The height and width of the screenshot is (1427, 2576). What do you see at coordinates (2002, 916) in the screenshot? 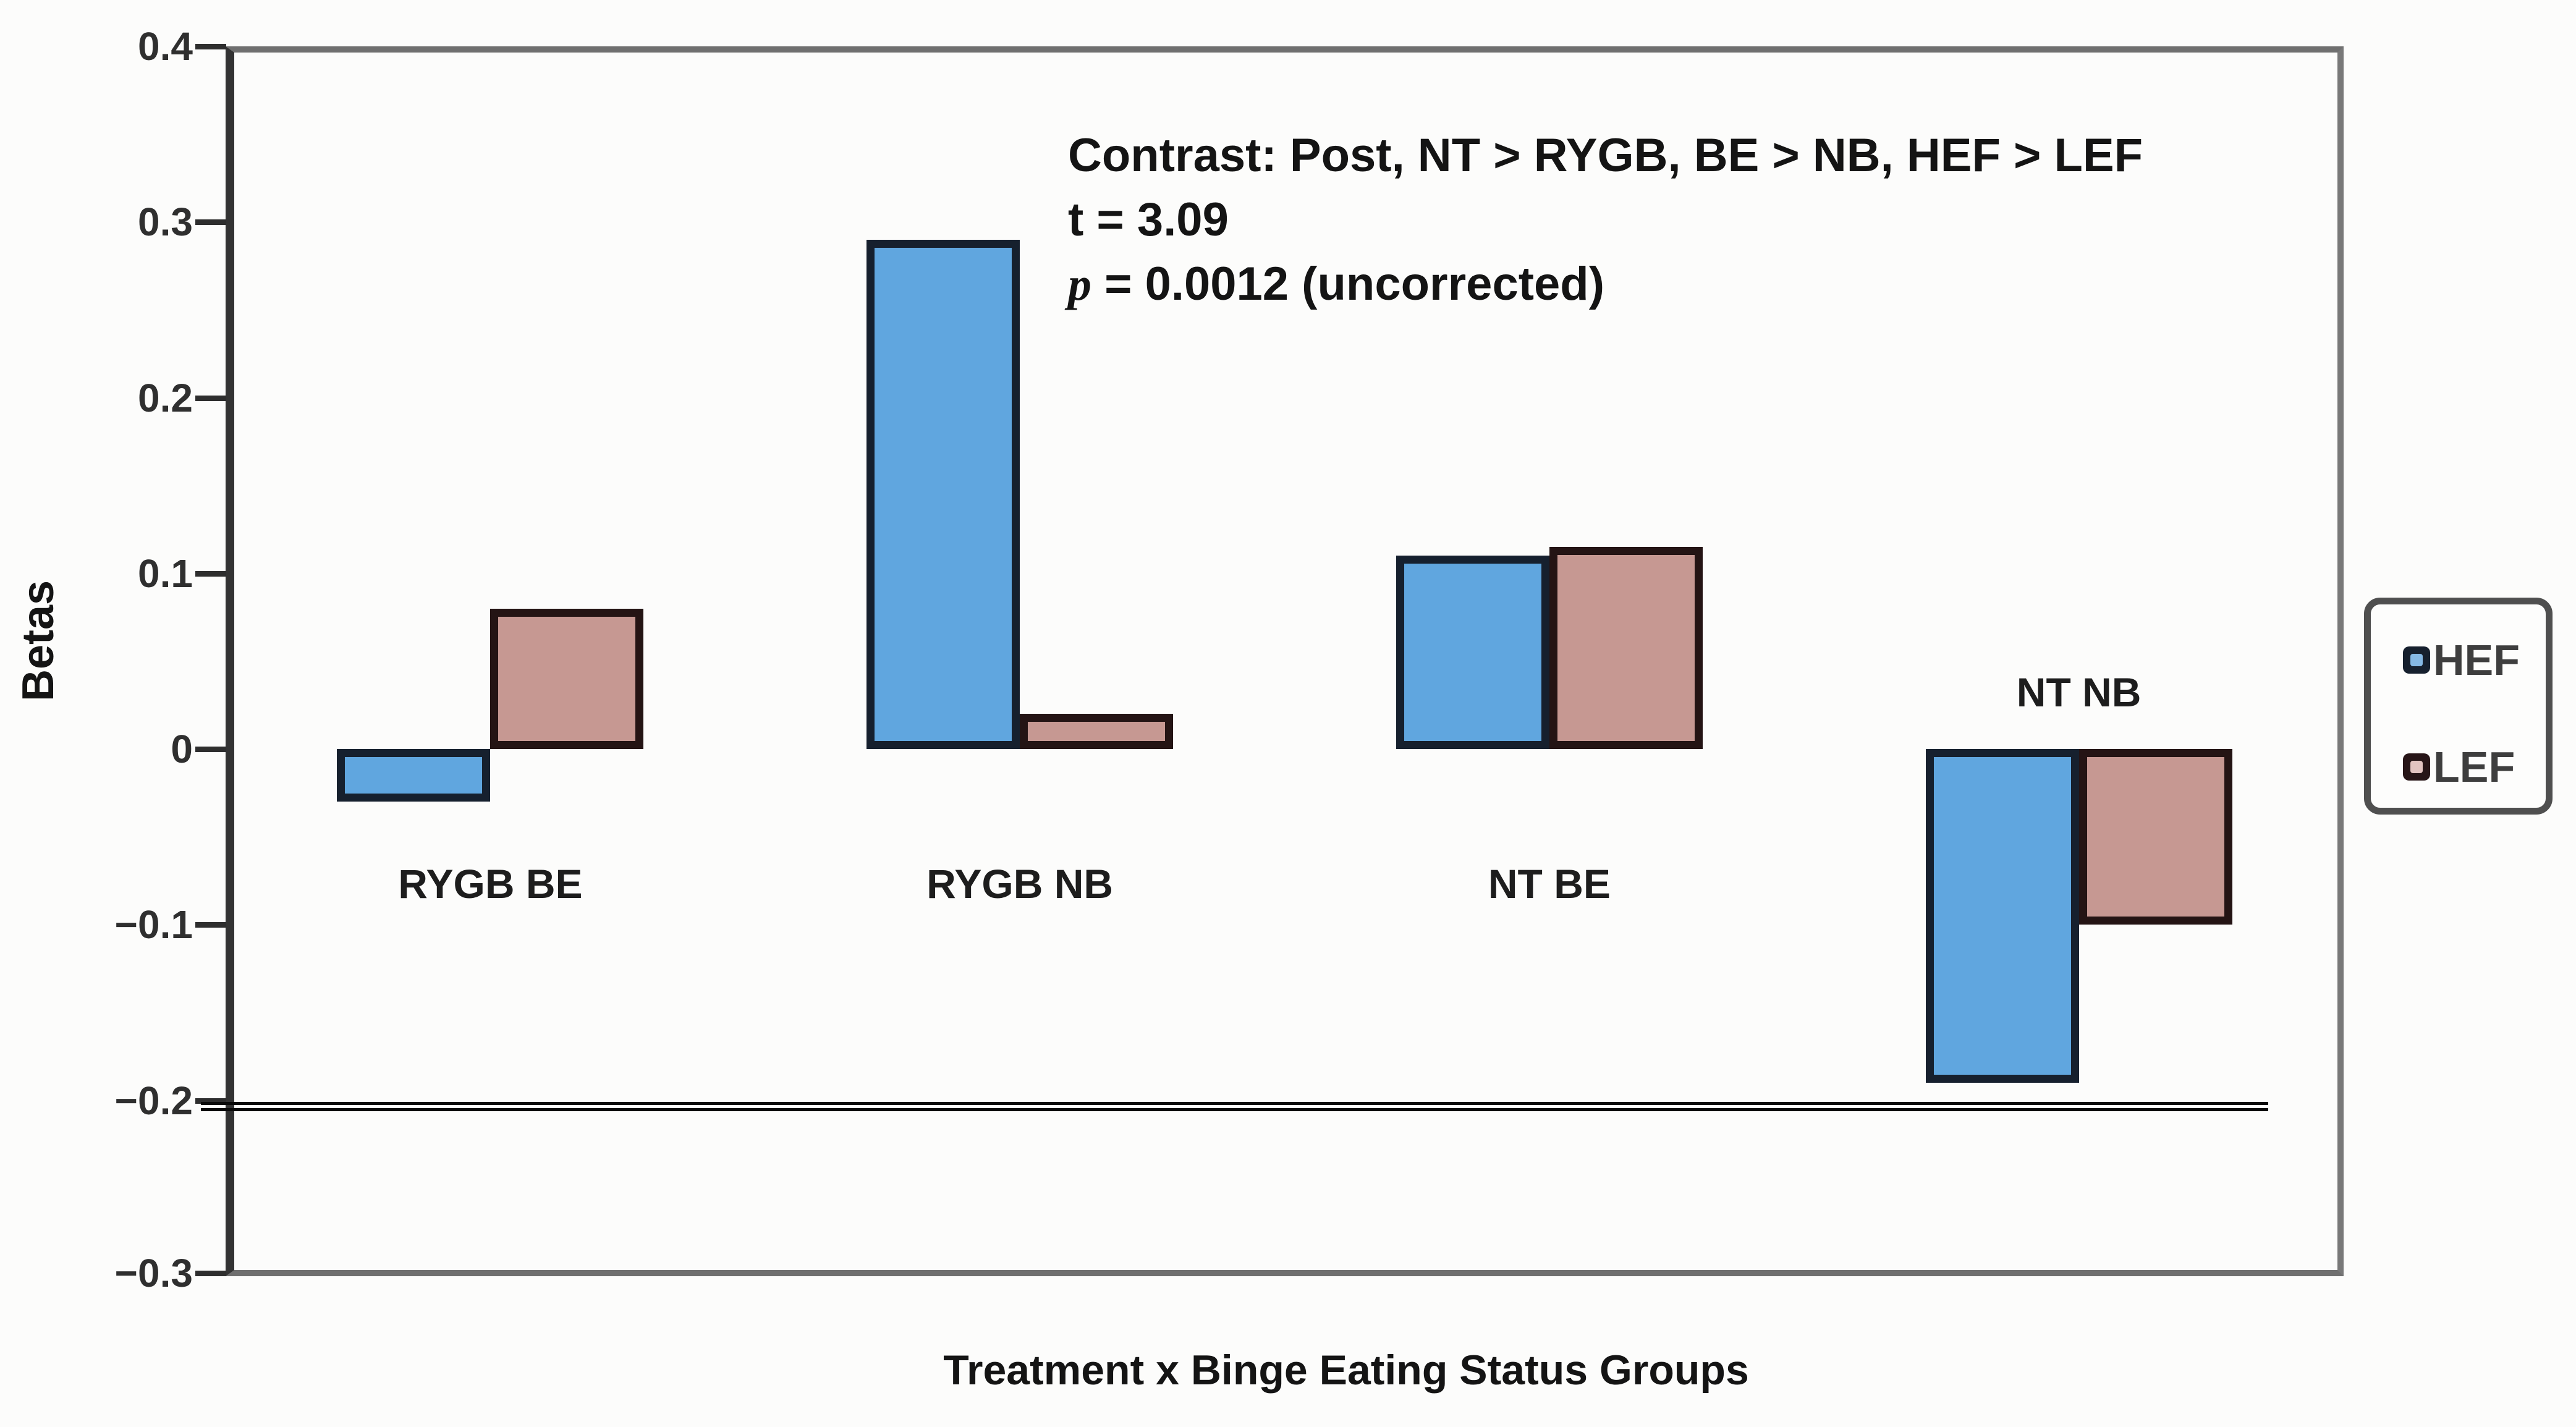
I see `bar-HEF-NT-NB` at bounding box center [2002, 916].